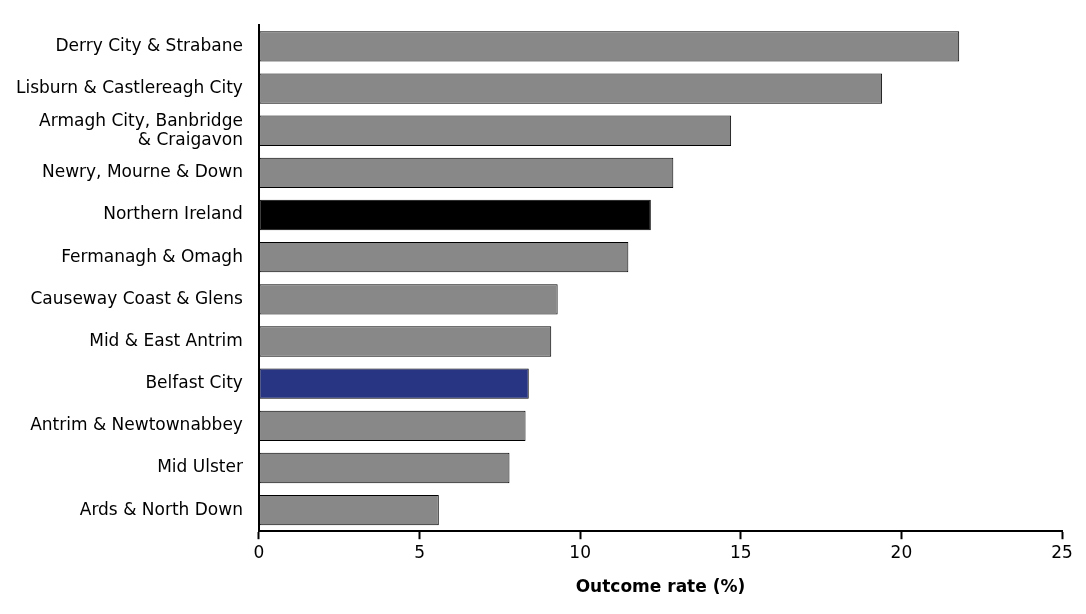  I want to click on y-tick-label: Causeway Coast & Glens, so click(137, 297).